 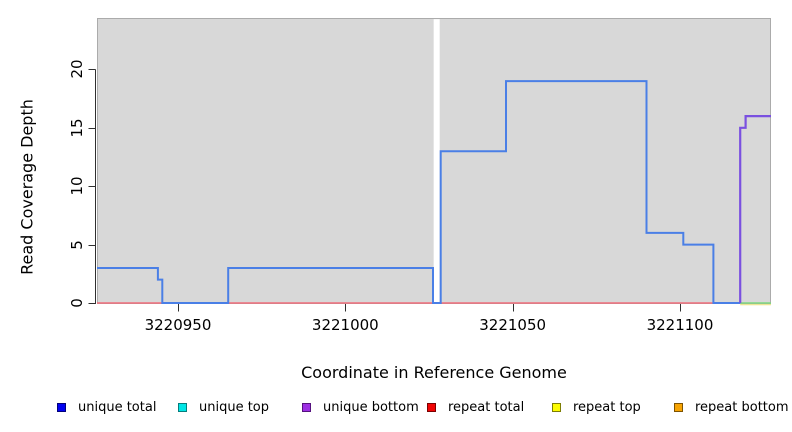 What do you see at coordinates (182, 407) in the screenshot?
I see `legend-swatch-unique-top` at bounding box center [182, 407].